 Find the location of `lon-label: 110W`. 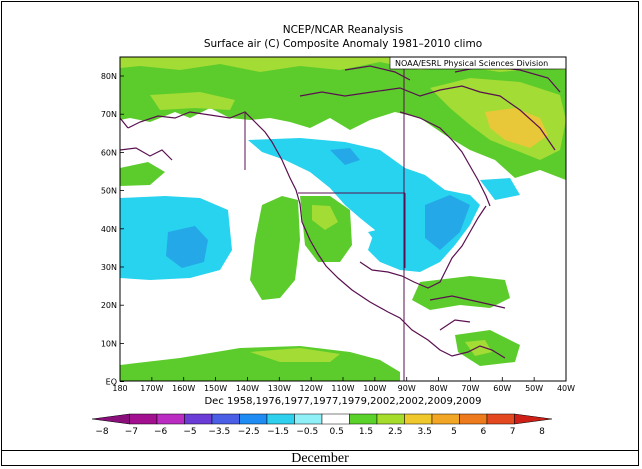

lon-label: 110W is located at coordinates (342, 388).